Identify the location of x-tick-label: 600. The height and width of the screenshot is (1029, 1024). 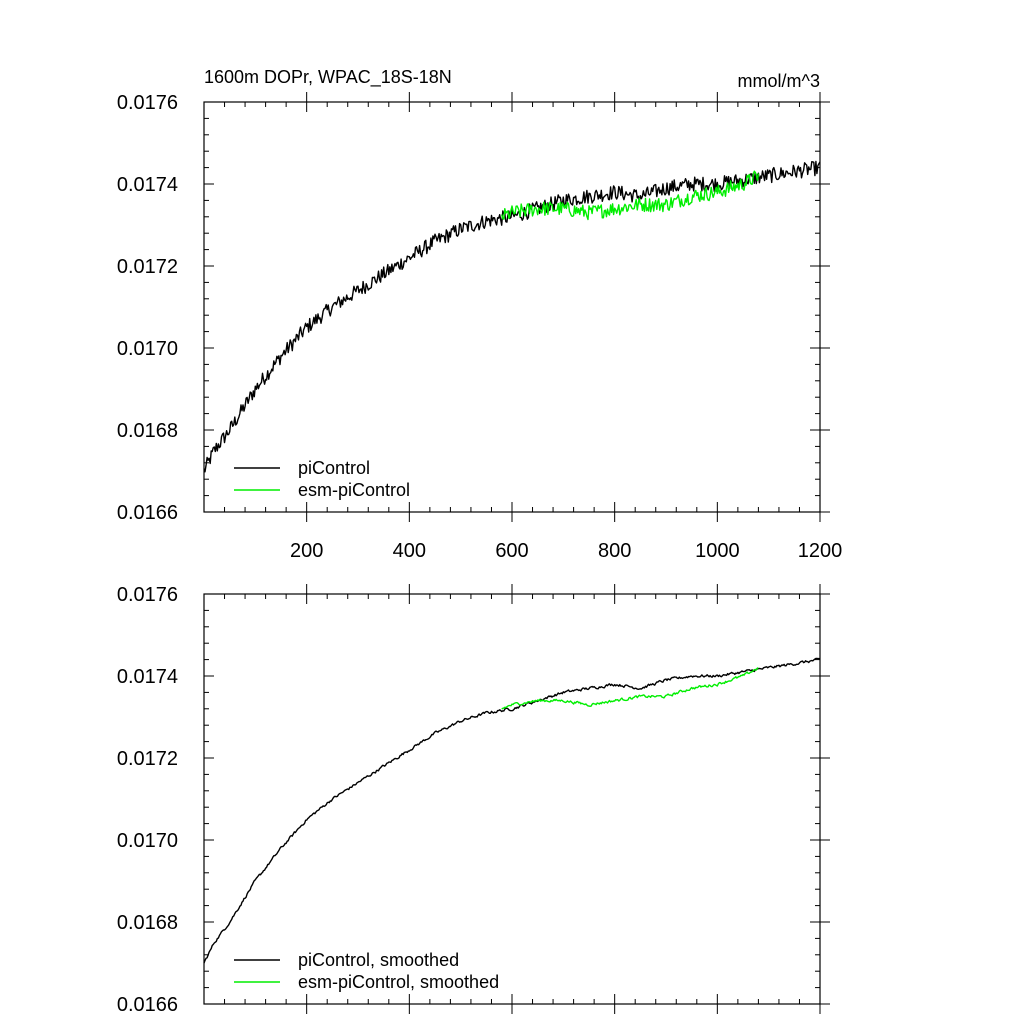
(511, 551).